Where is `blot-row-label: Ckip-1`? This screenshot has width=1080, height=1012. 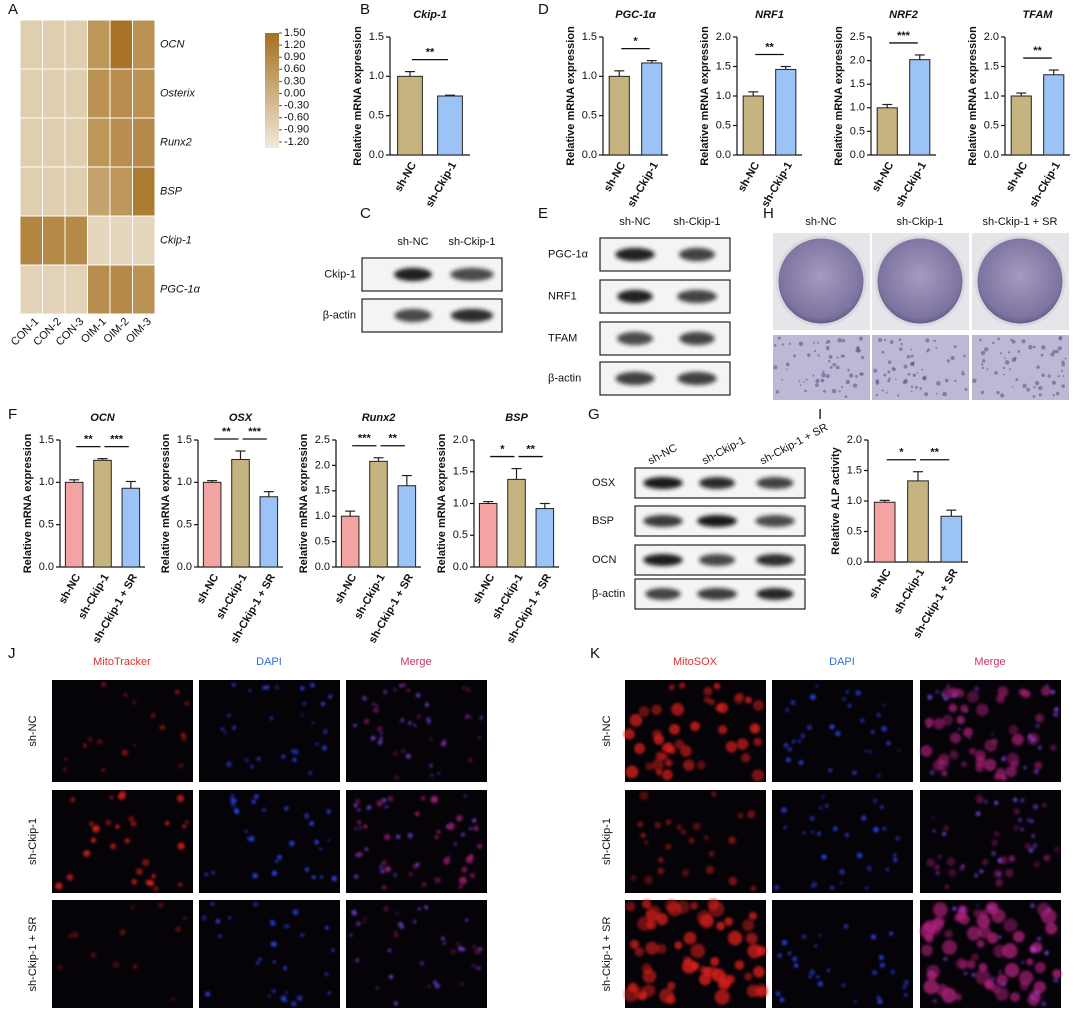
blot-row-label: Ckip-1 is located at coordinates (340, 274).